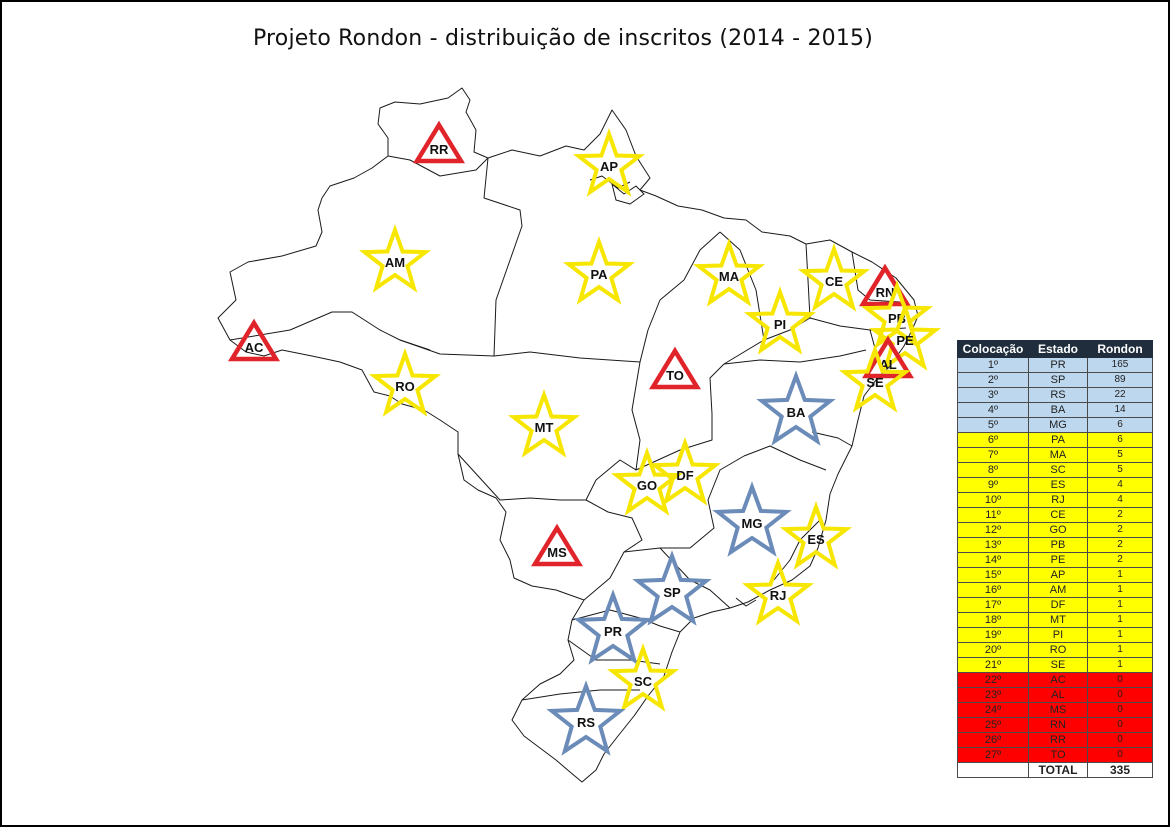 Image resolution: width=1170 pixels, height=827 pixels. I want to click on rank-cell: 18º, so click(993, 620).